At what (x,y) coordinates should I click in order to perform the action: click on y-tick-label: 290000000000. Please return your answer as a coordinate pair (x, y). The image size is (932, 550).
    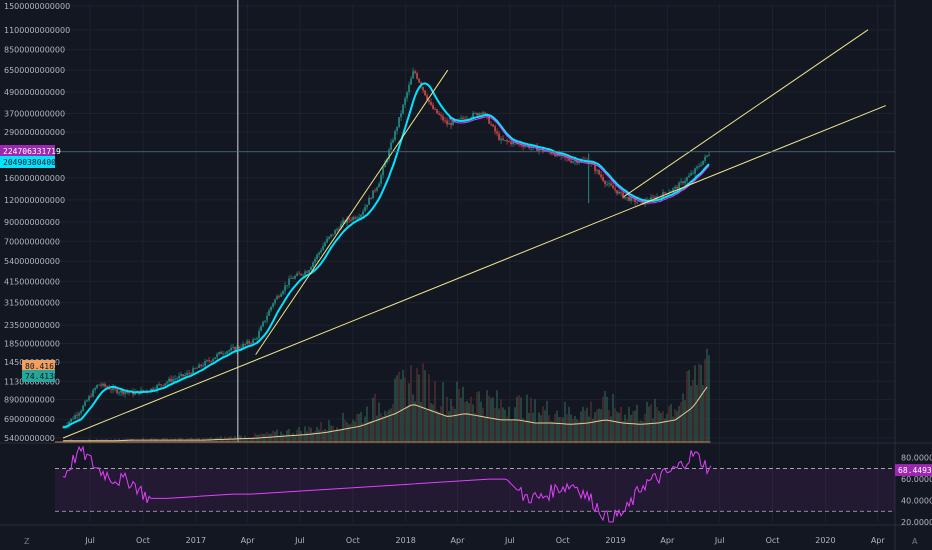
    Looking at the image, I should click on (34, 132).